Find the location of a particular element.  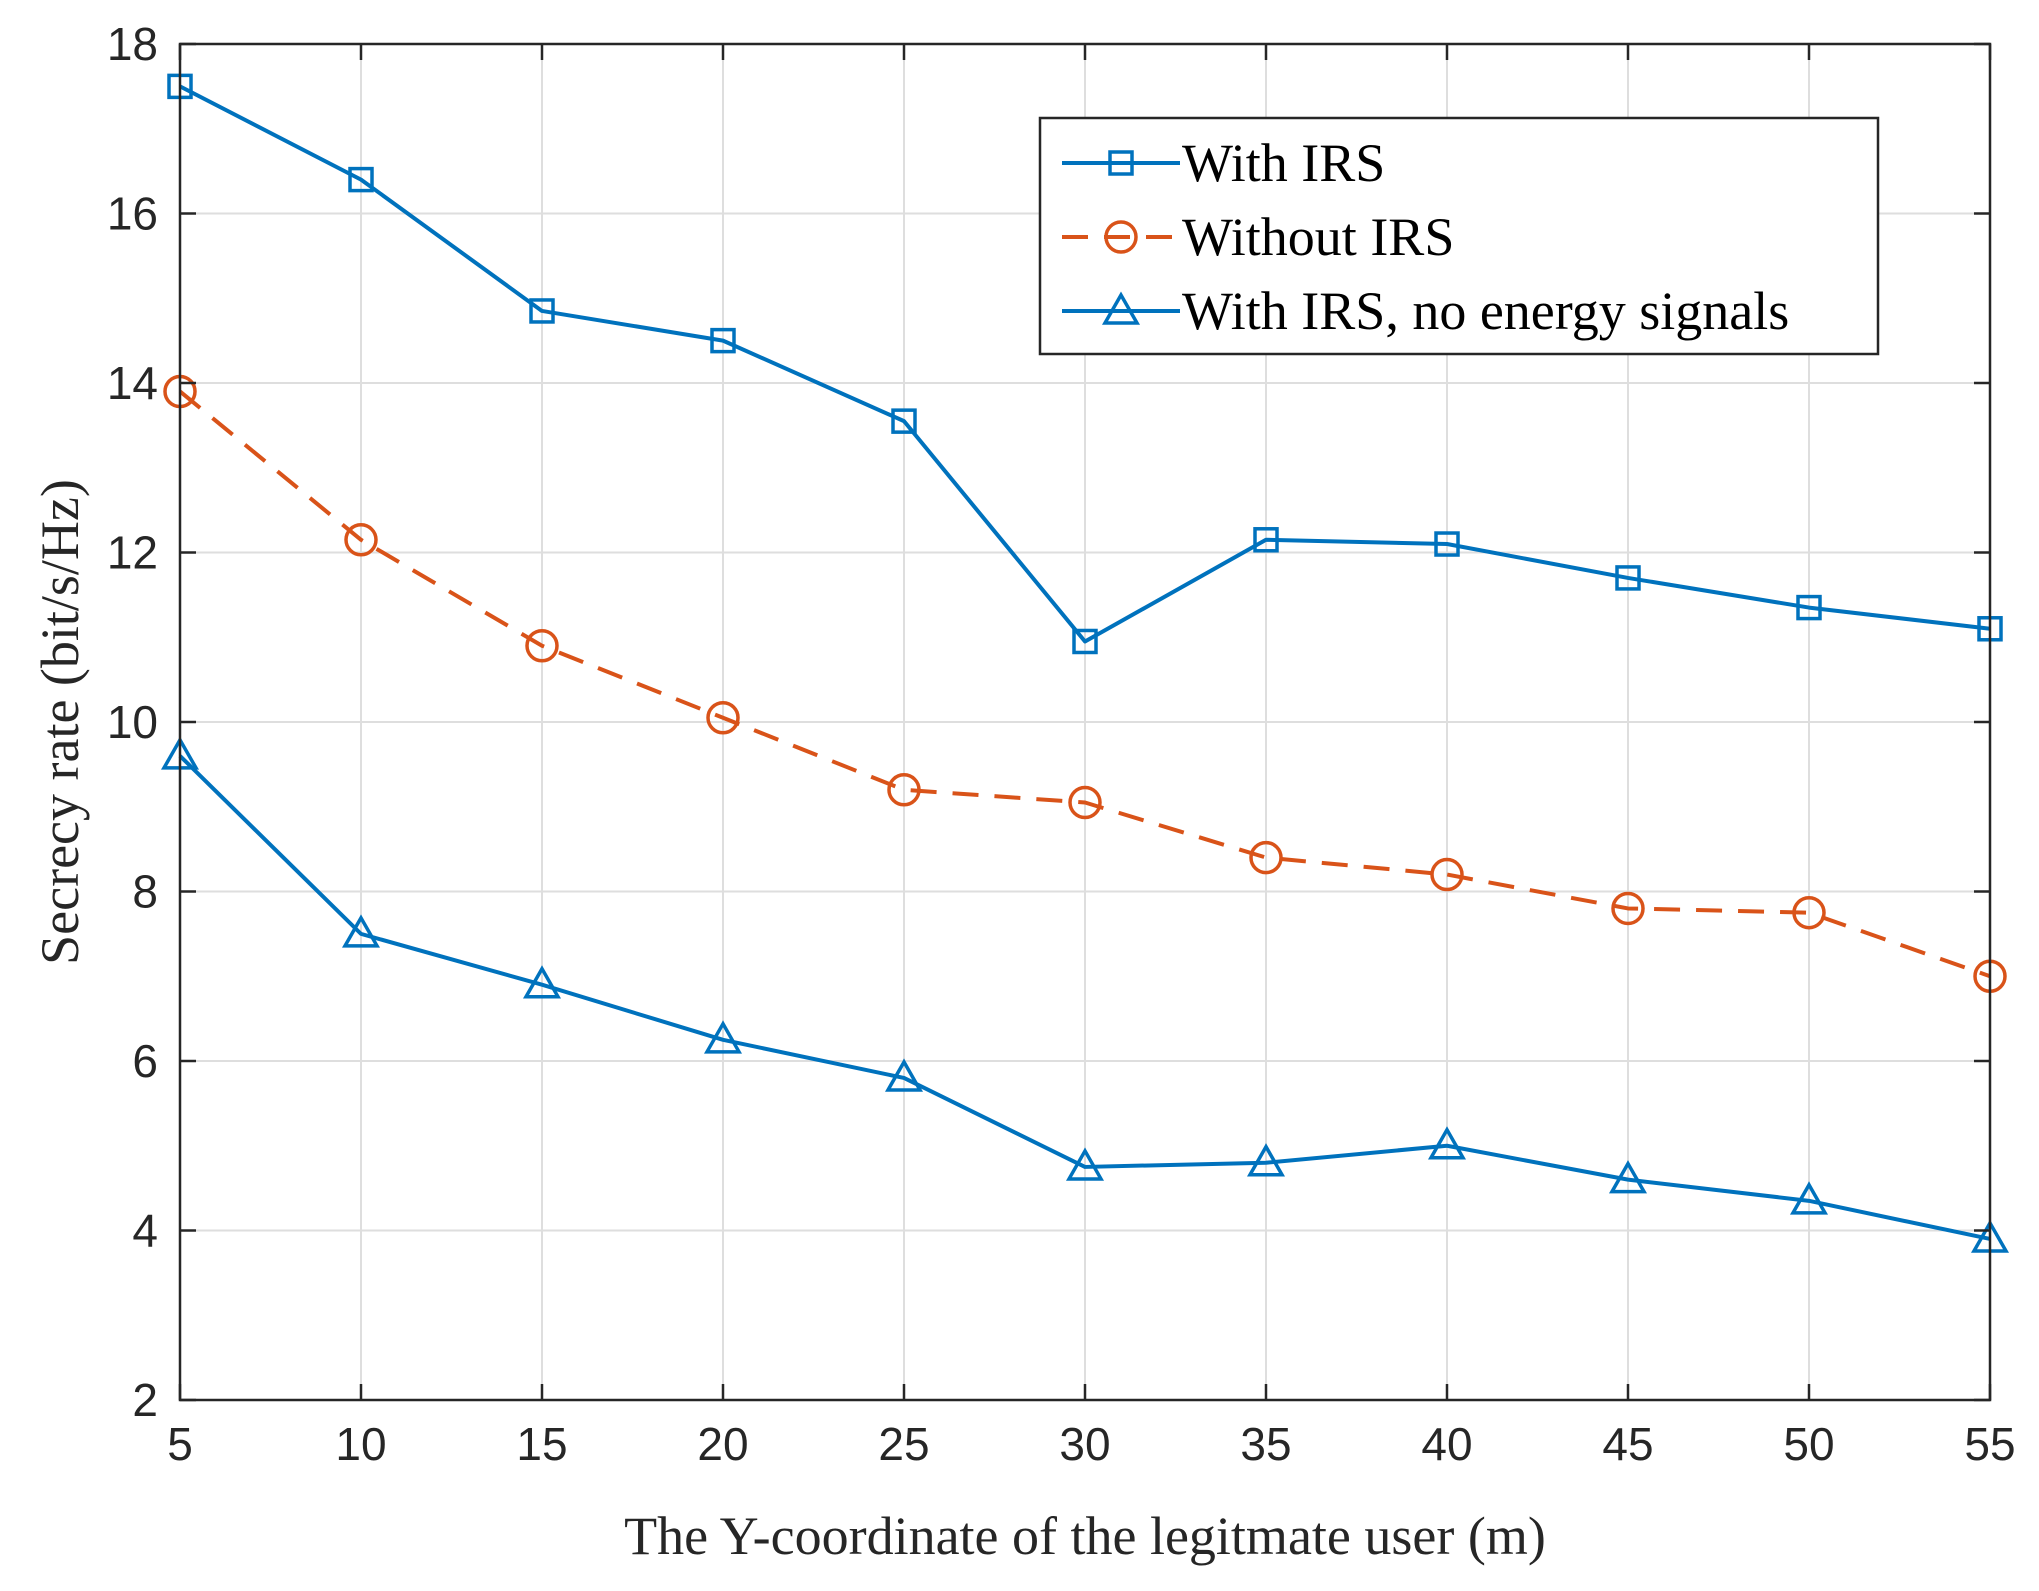

x-tick-label: 5 is located at coordinates (180, 1444).